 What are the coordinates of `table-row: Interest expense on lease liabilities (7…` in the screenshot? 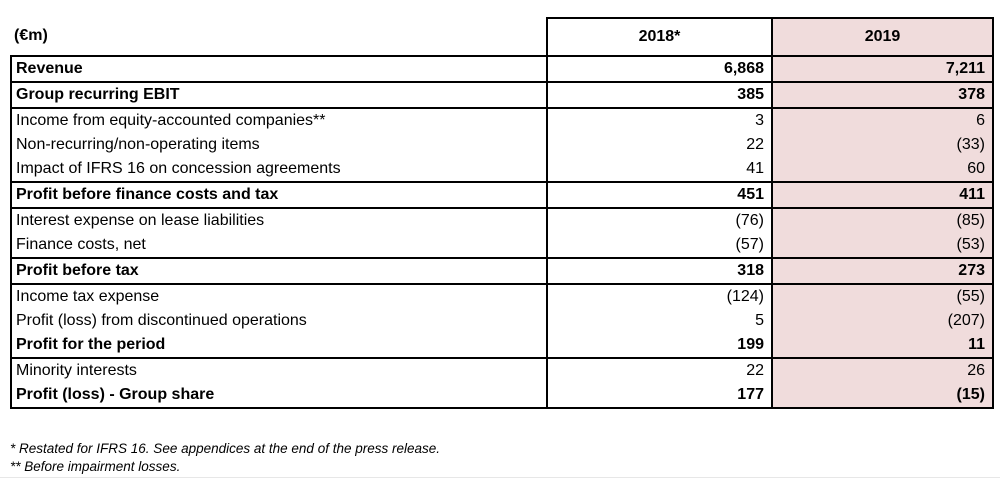 It's located at (502, 221).